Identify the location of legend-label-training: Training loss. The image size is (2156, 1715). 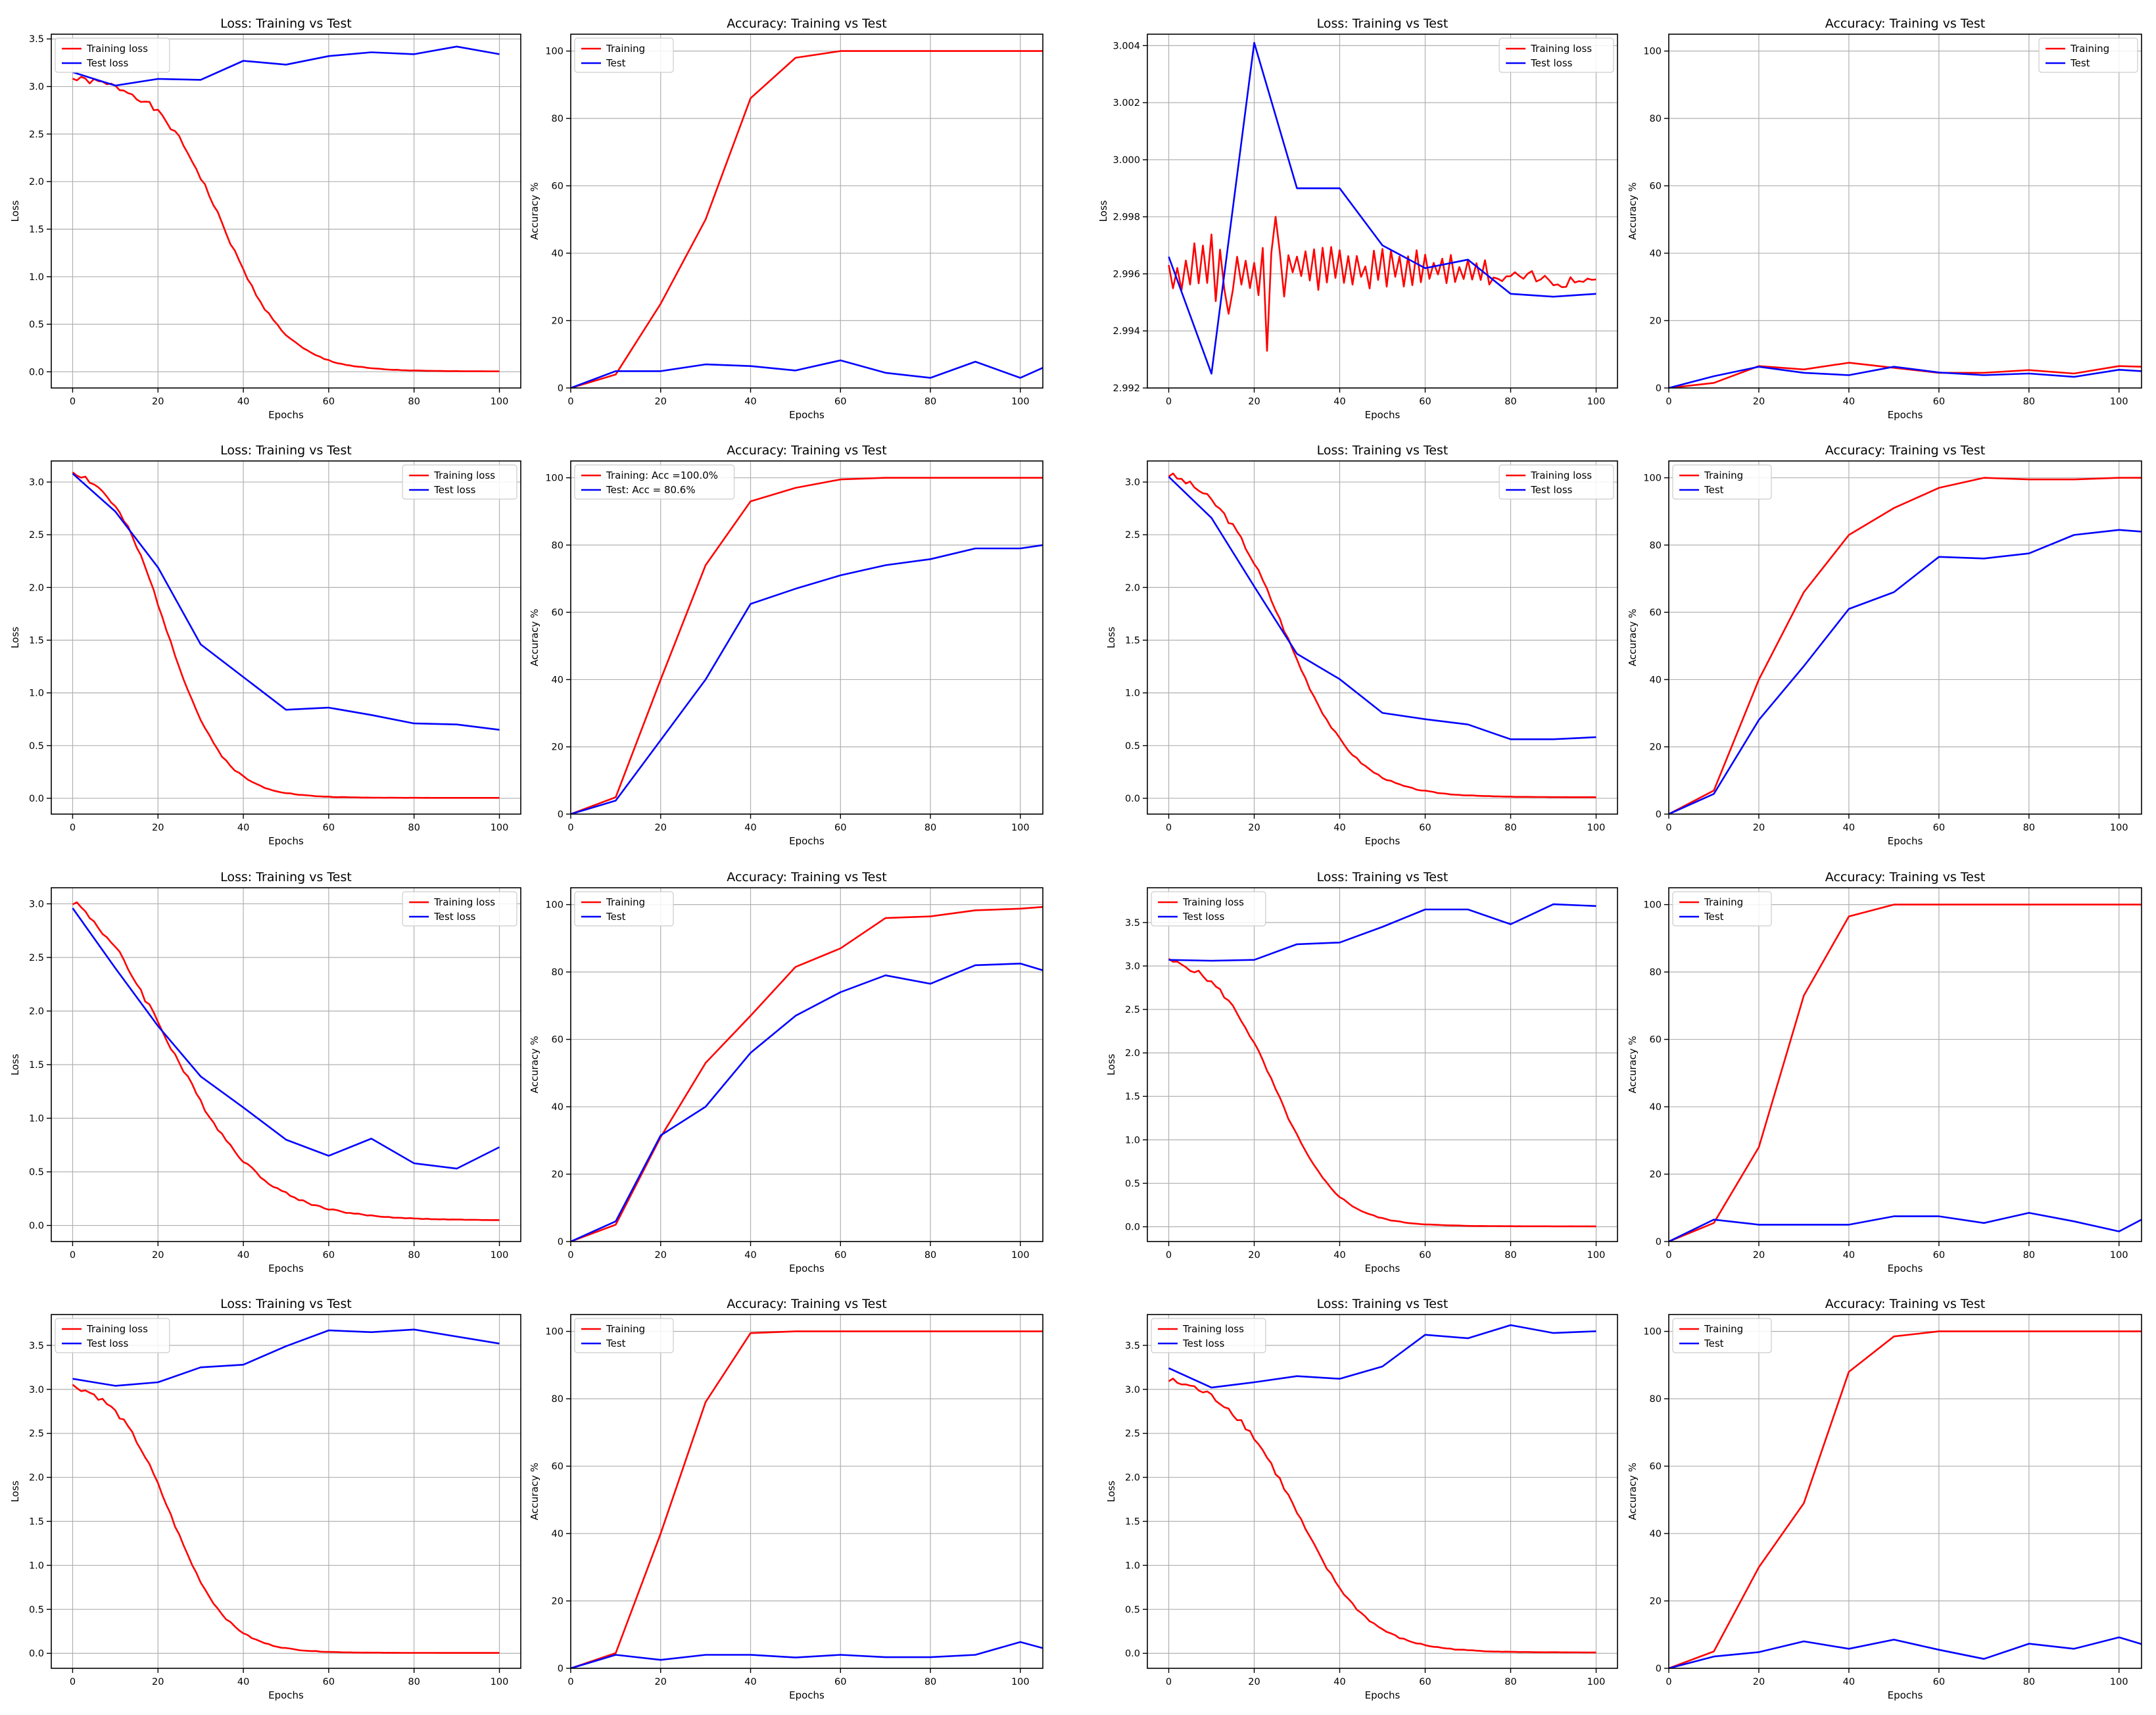
(464, 475).